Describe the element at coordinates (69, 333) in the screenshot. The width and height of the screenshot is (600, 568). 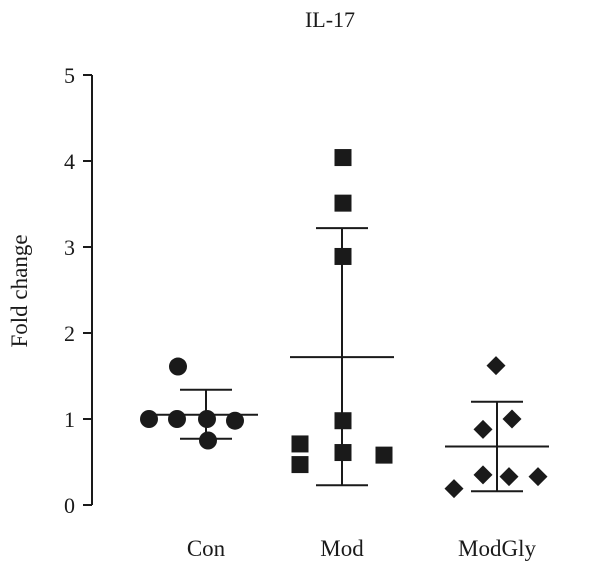
I see `y-tick-label: 2` at that location.